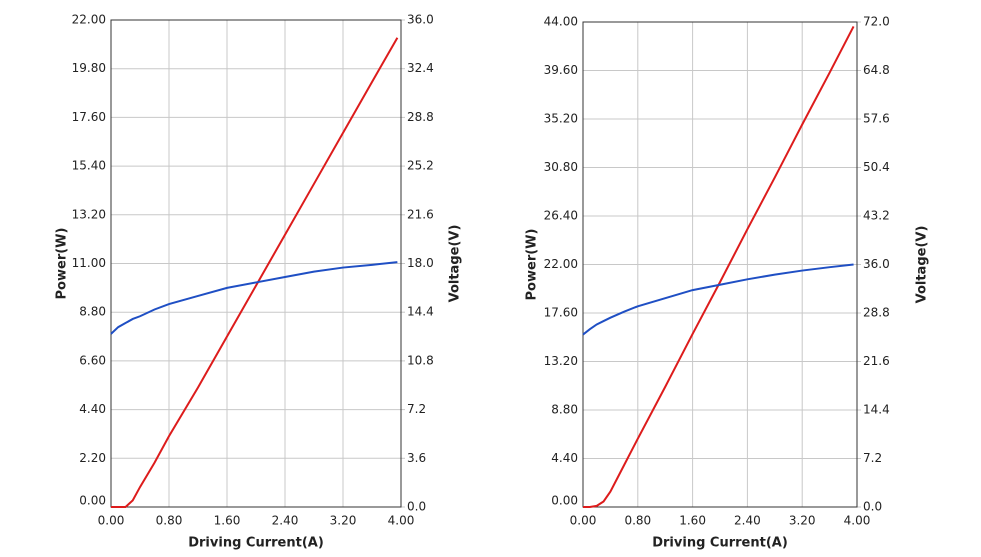 The height and width of the screenshot is (557, 981). I want to click on y2-tick-label: 32.4, so click(420, 68).